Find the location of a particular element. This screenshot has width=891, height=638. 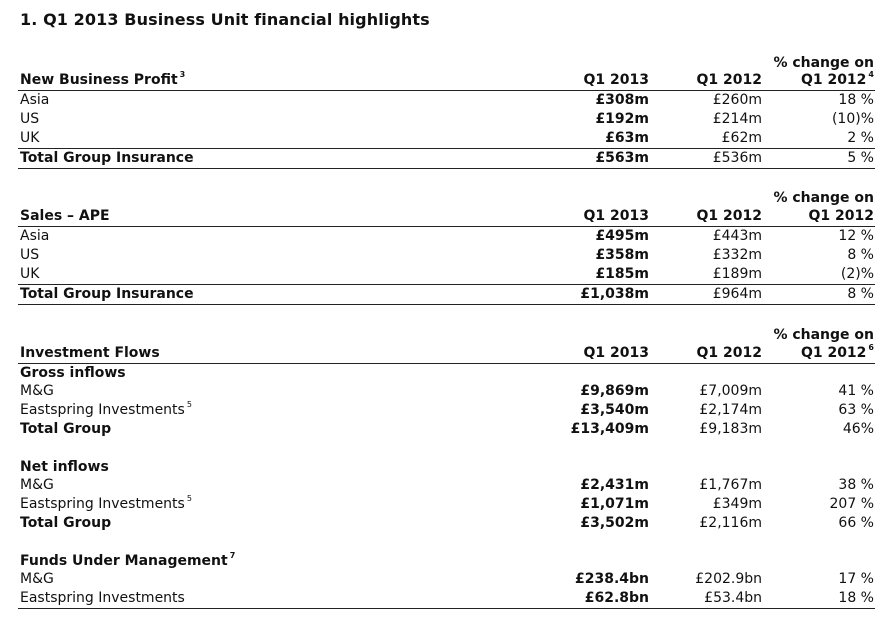

total-label: Total Group Insurance is located at coordinates (107, 294).